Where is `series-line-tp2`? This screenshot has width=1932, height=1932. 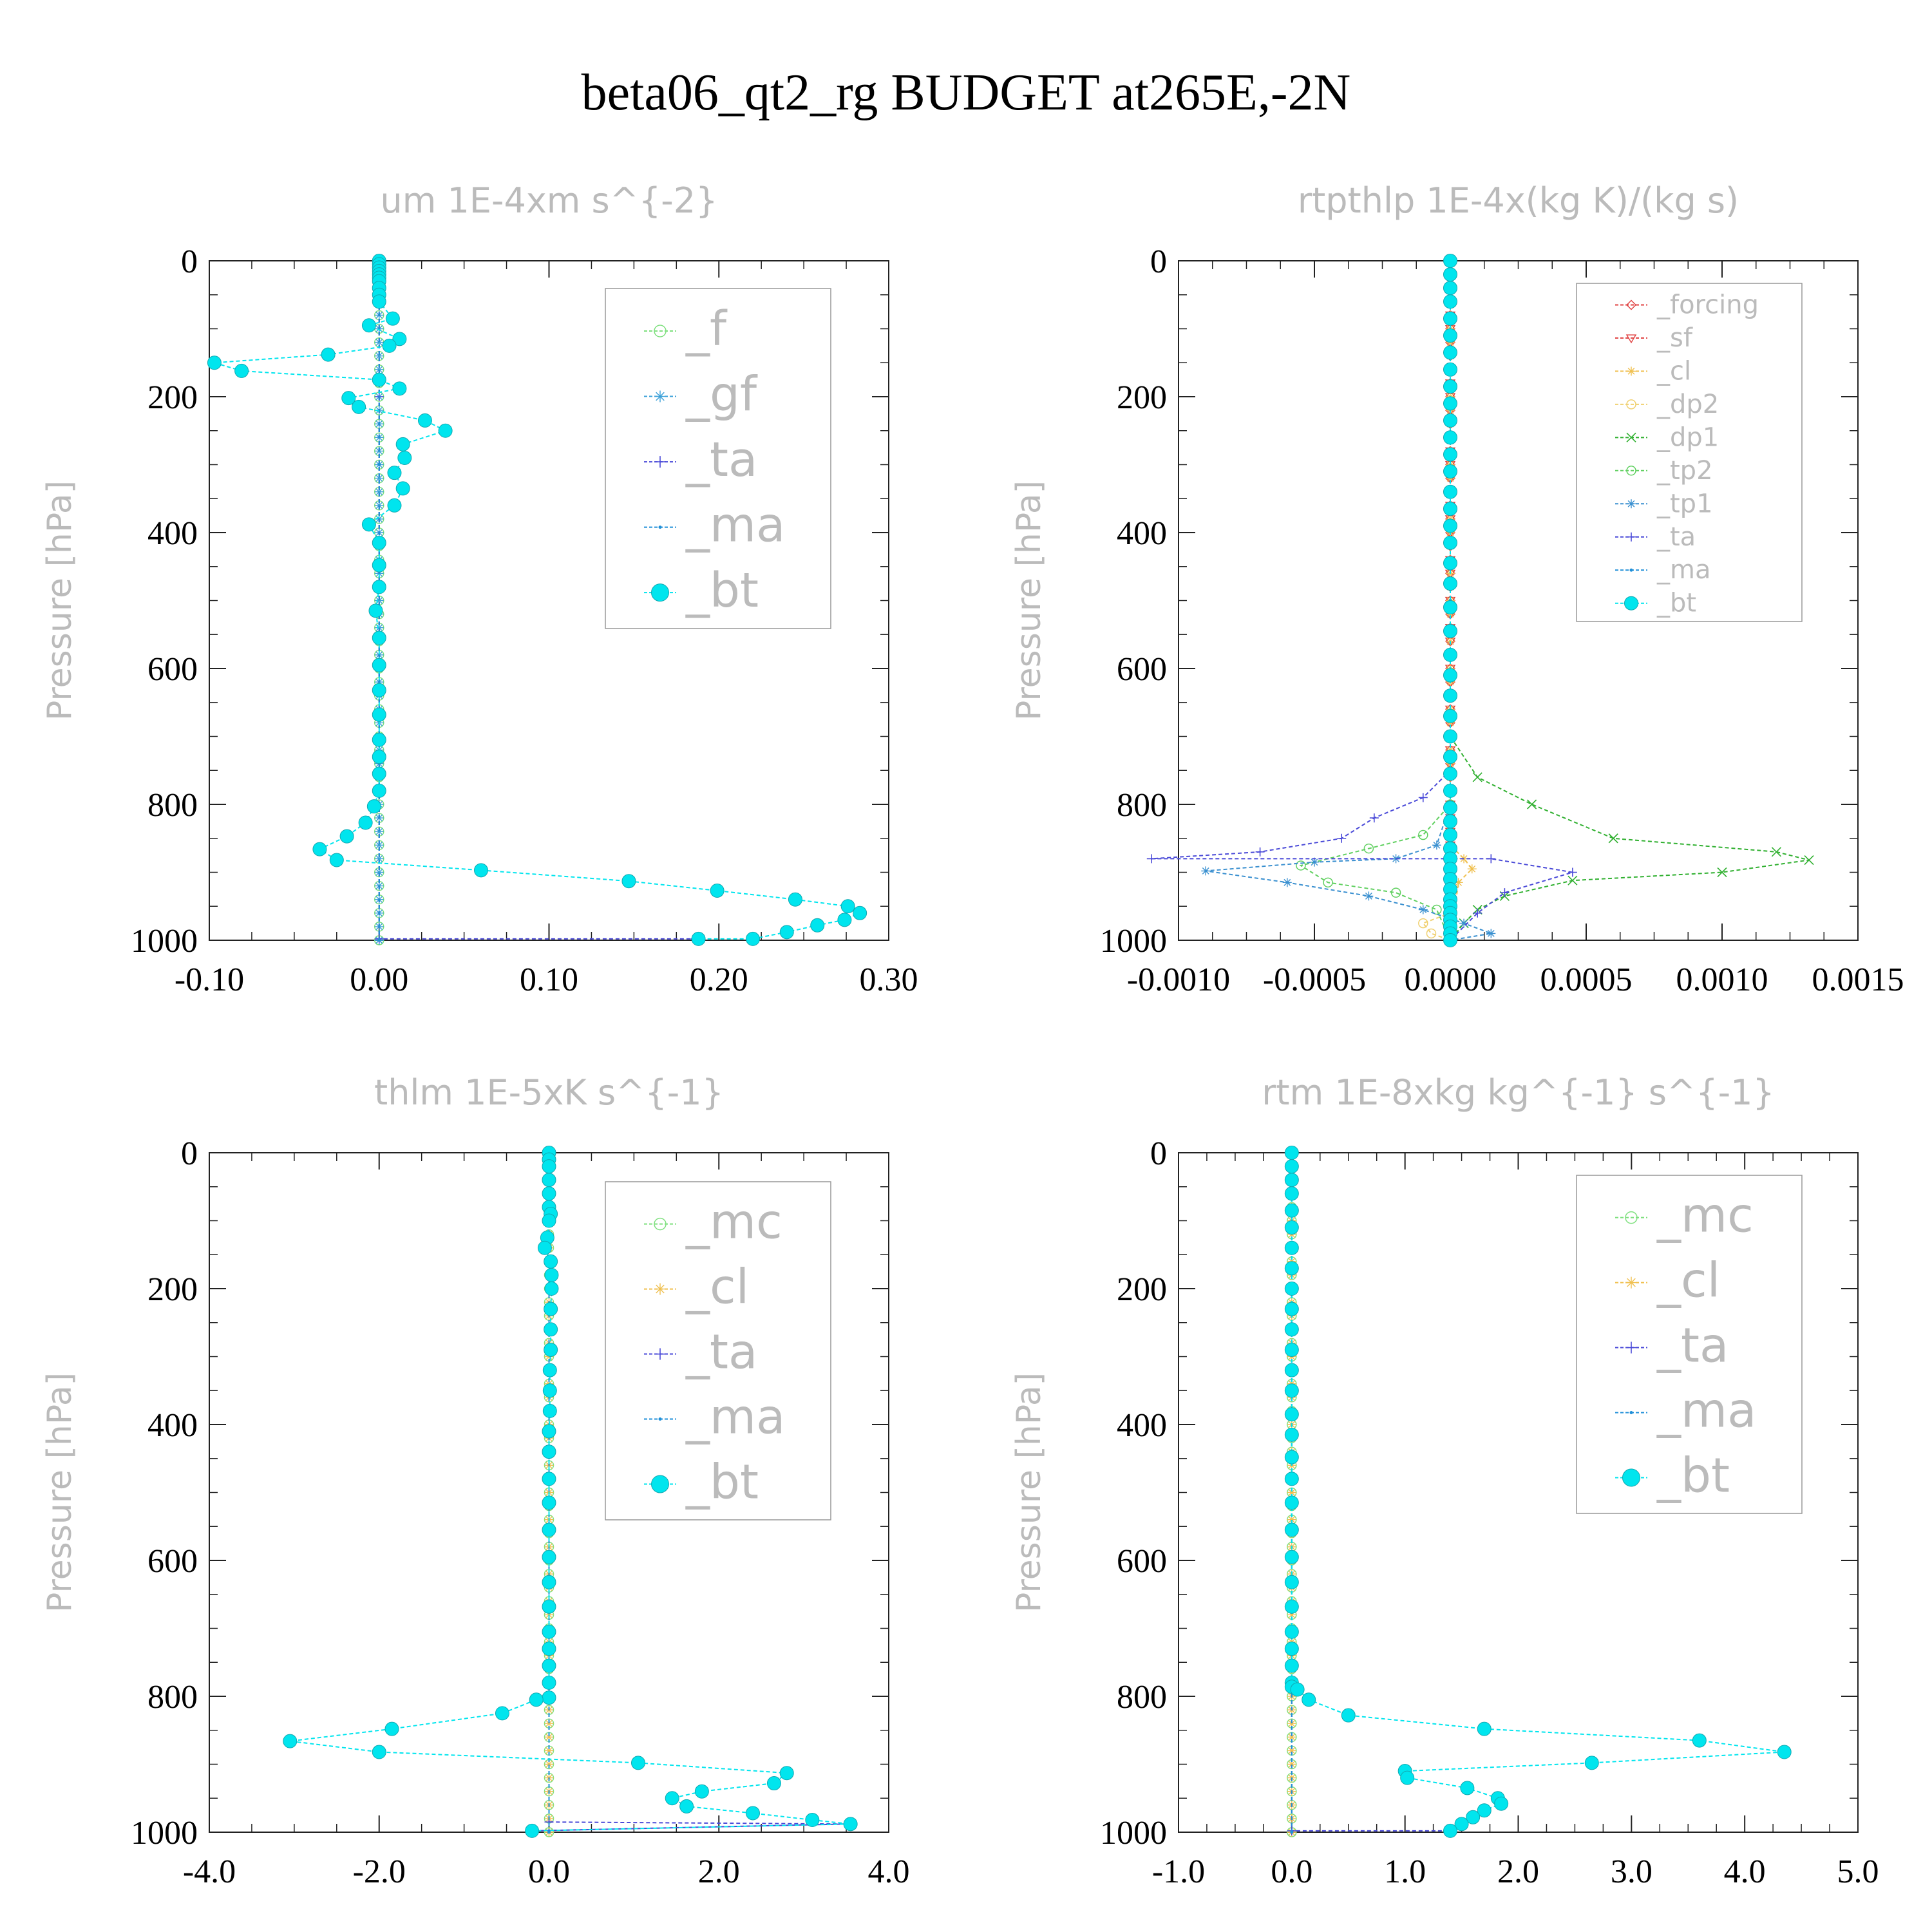
series-line-tp2 is located at coordinates (1375, 601).